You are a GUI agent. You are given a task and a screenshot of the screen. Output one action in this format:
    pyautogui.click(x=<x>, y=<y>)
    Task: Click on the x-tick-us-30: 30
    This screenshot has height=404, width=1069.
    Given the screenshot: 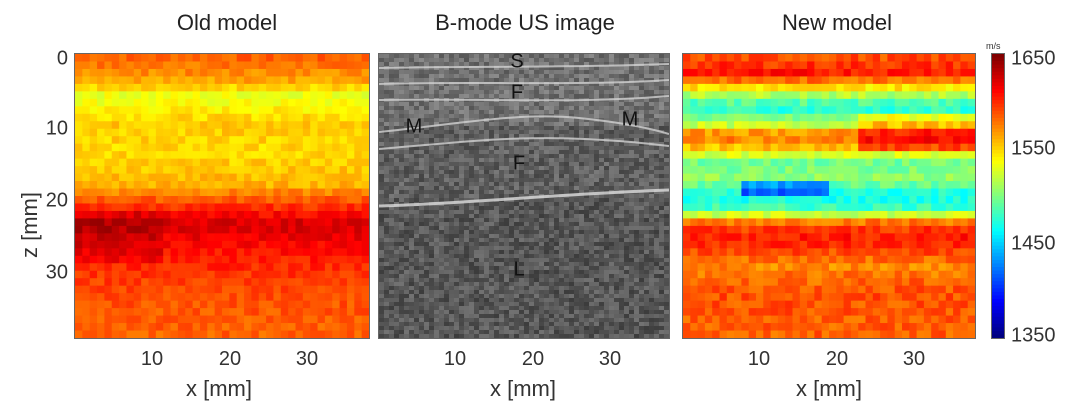 What is the action you would take?
    pyautogui.click(x=610, y=359)
    